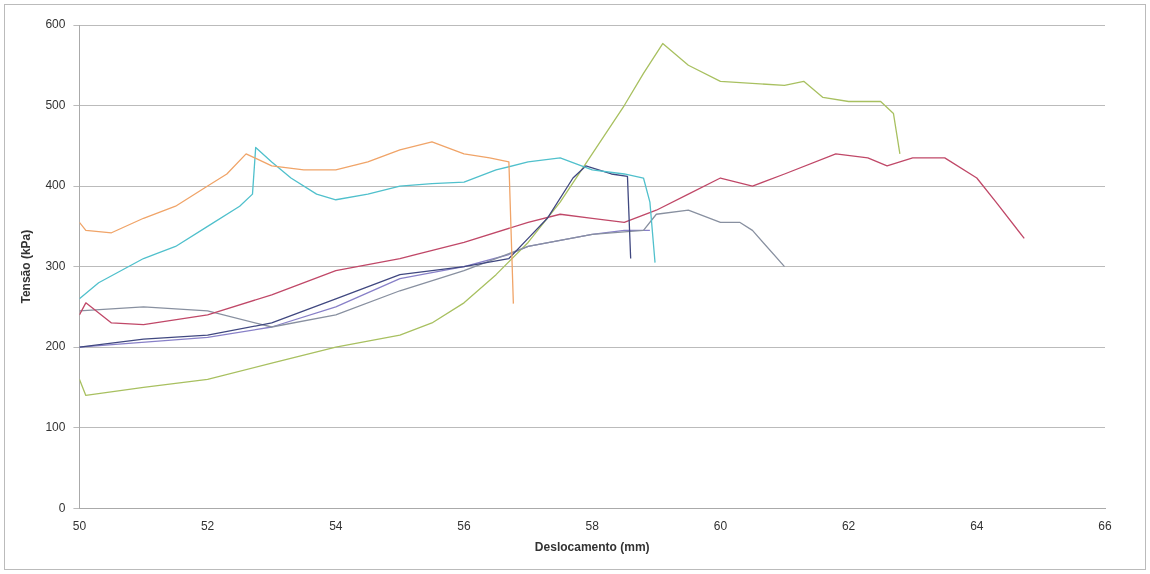  I want to click on y-tick-label: 100, so click(55, 426).